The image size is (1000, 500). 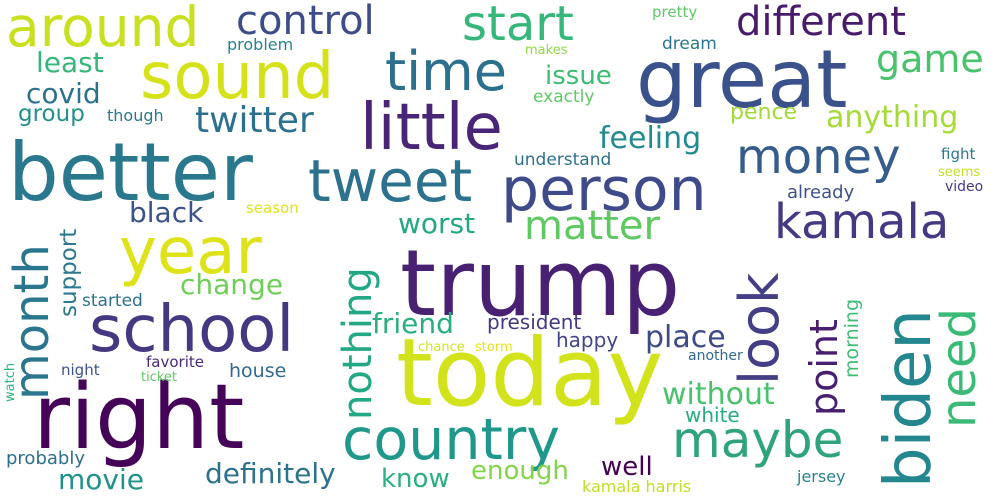 I want to click on word-control: control, so click(x=305, y=22).